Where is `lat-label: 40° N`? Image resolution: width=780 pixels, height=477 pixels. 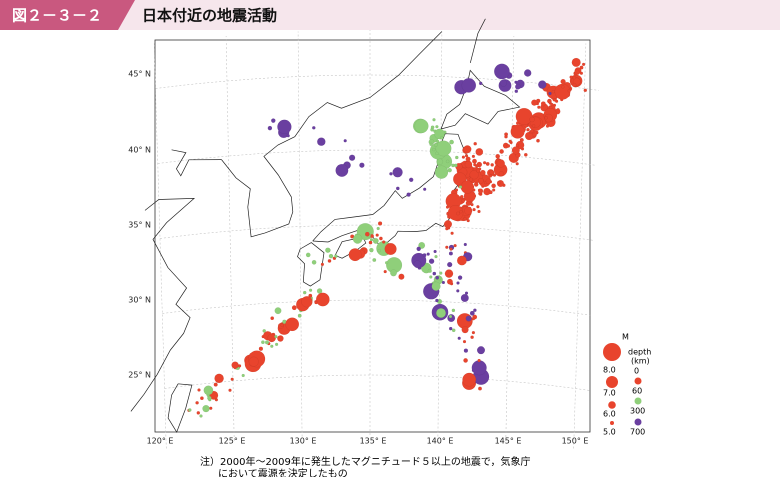
lat-label: 40° N is located at coordinates (139, 150).